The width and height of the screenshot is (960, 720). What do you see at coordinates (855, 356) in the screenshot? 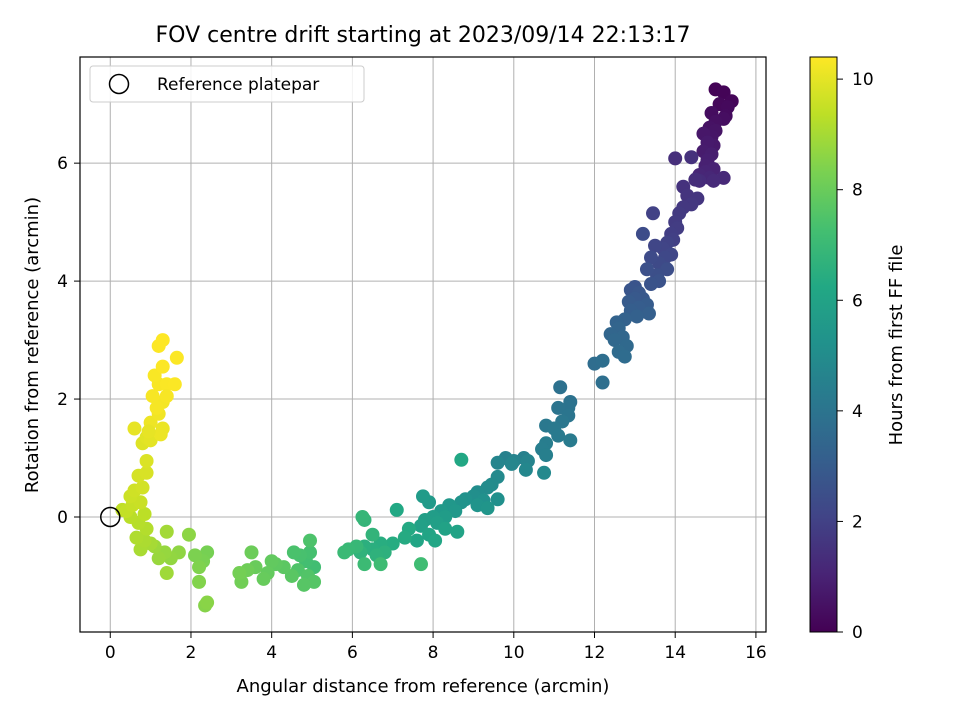
I see `colorbar-ticks: 0 2 4 6 8 10` at bounding box center [855, 356].